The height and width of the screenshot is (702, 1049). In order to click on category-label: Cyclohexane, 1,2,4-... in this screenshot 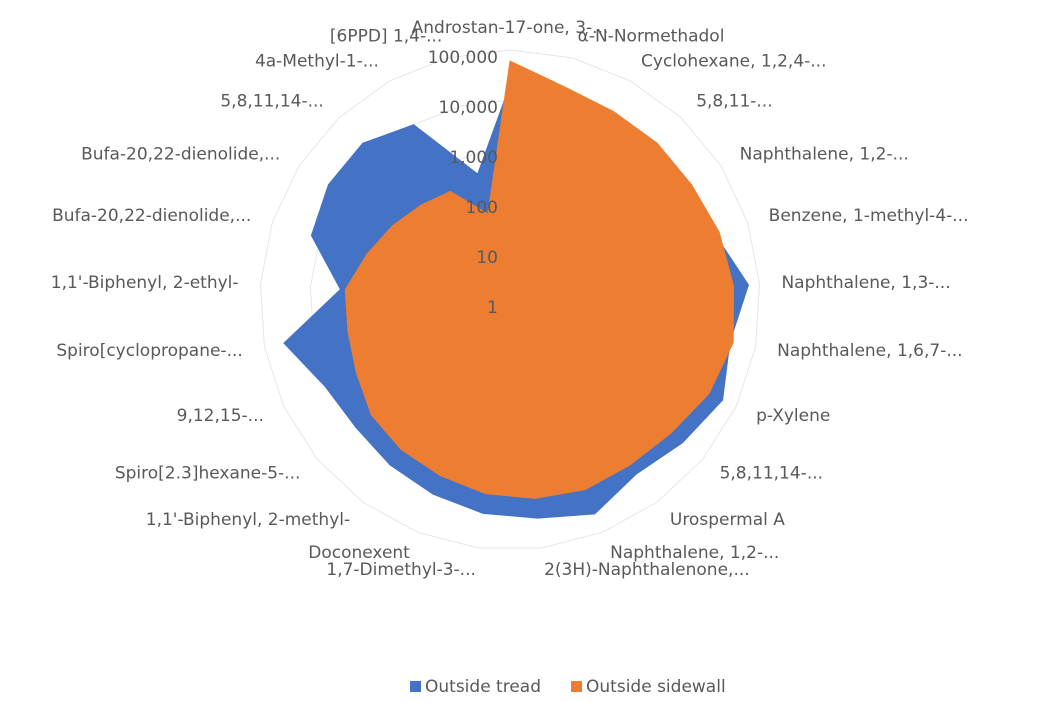, I will do `click(733, 62)`.